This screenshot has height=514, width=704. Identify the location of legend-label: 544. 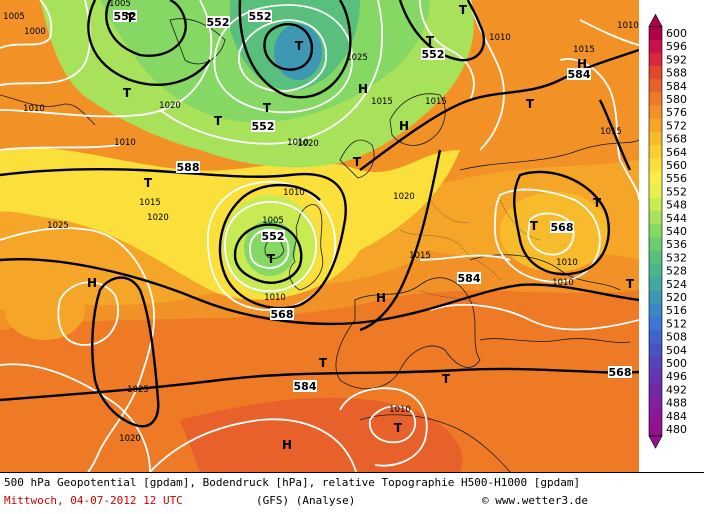
(676, 218).